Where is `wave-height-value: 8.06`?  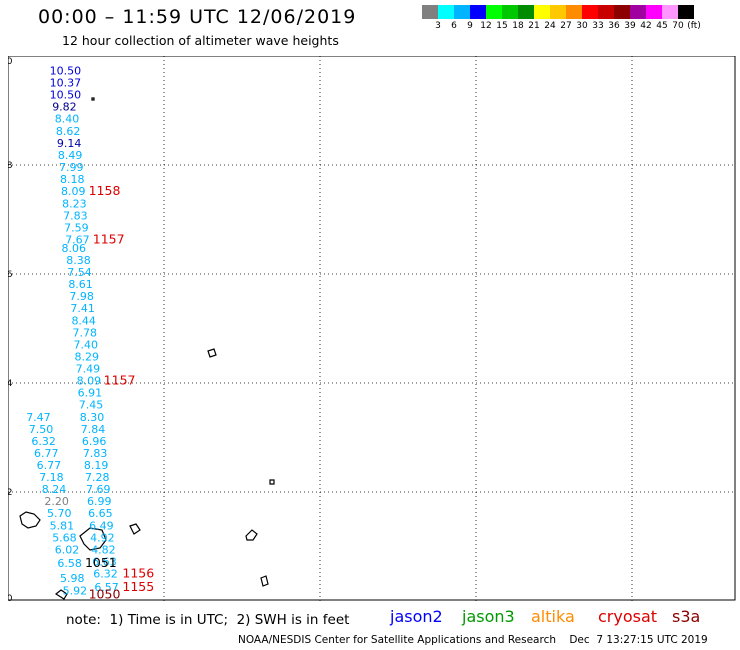 wave-height-value: 8.06 is located at coordinates (74, 248).